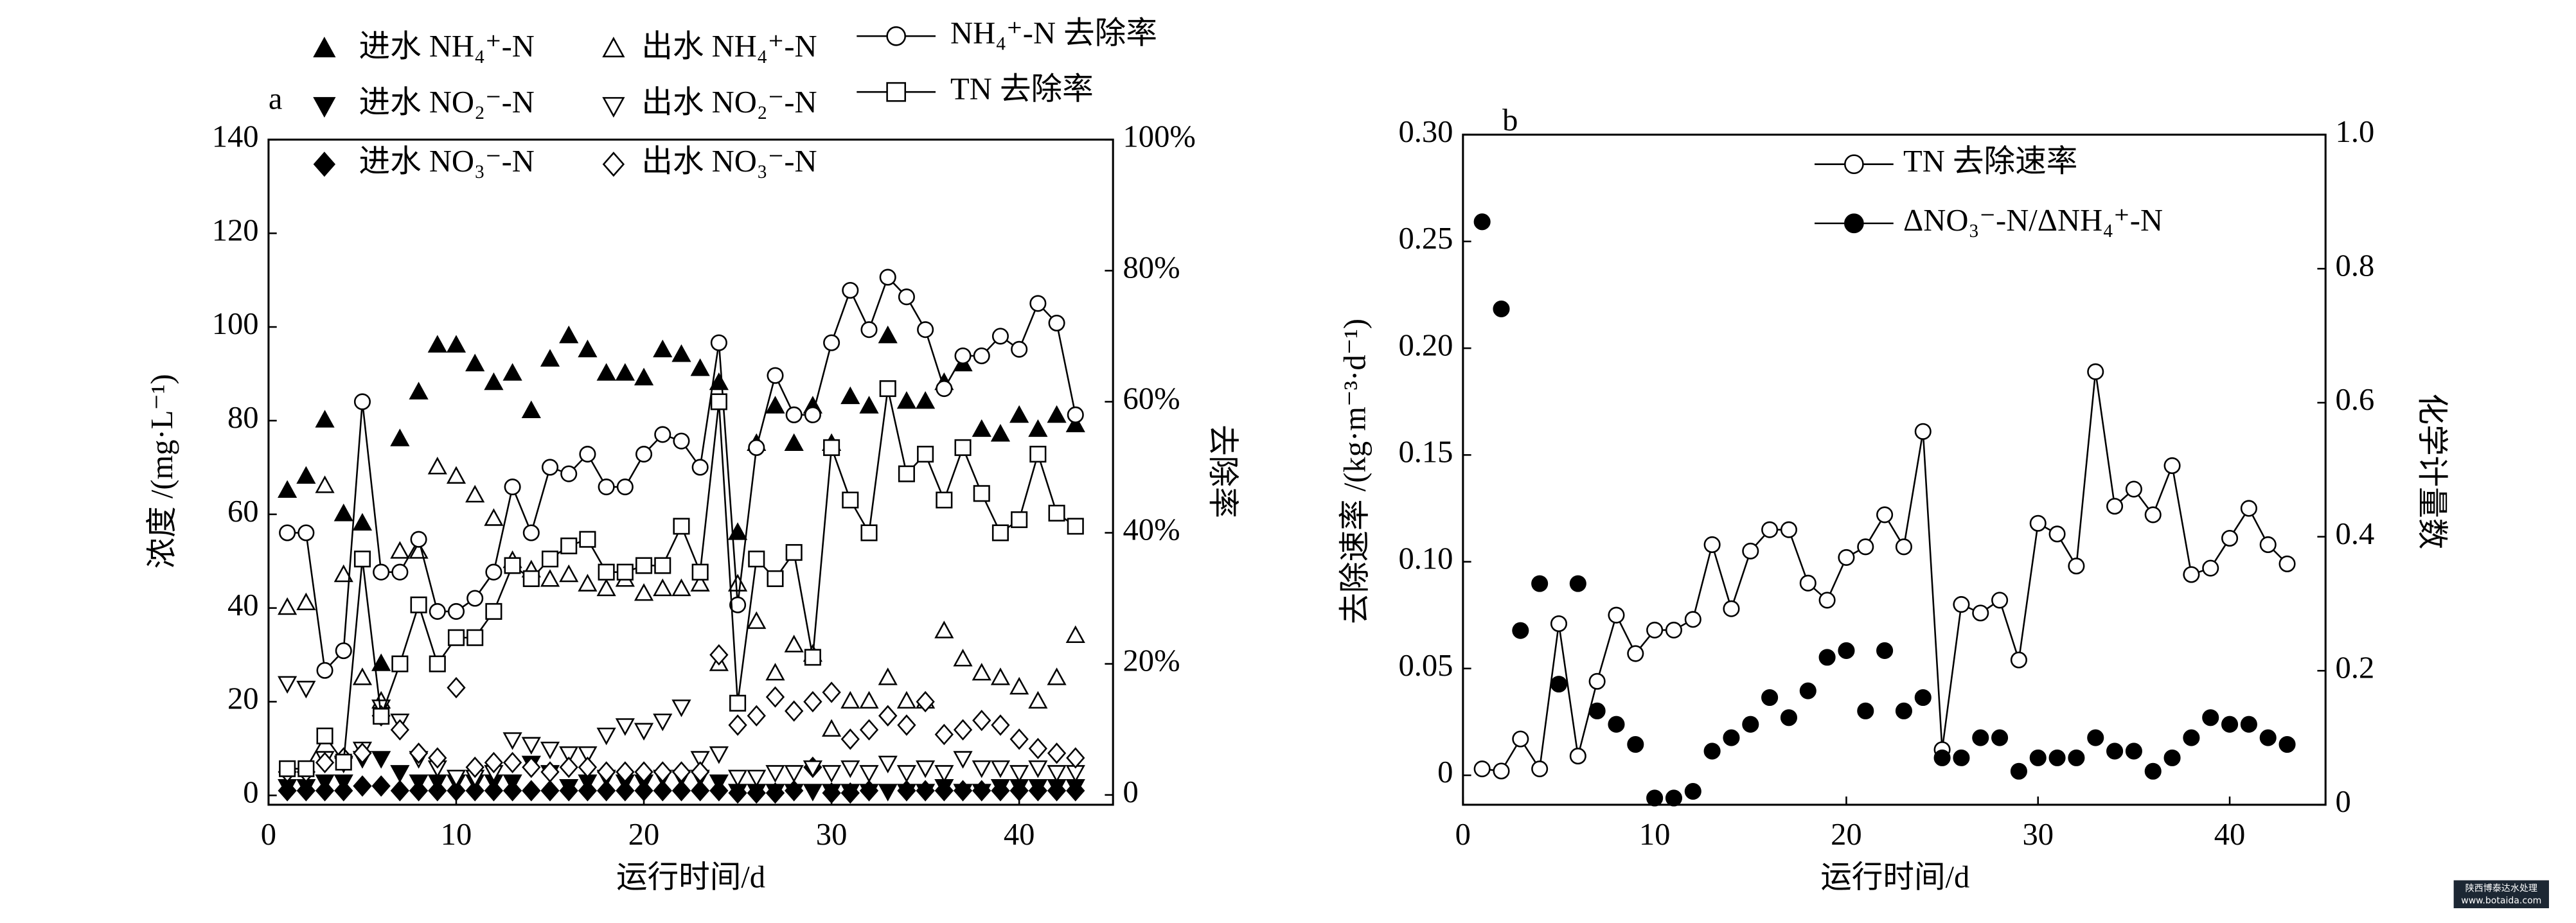 The width and height of the screenshot is (2576, 923). I want to click on y-tick-label: 0.25, so click(1426, 239).